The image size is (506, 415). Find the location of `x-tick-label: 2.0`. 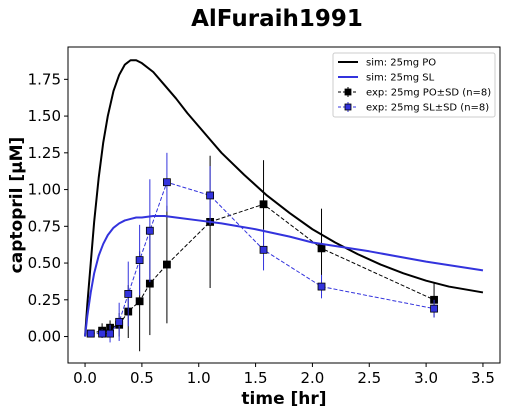

x-tick-label: 2.0 is located at coordinates (312, 378).